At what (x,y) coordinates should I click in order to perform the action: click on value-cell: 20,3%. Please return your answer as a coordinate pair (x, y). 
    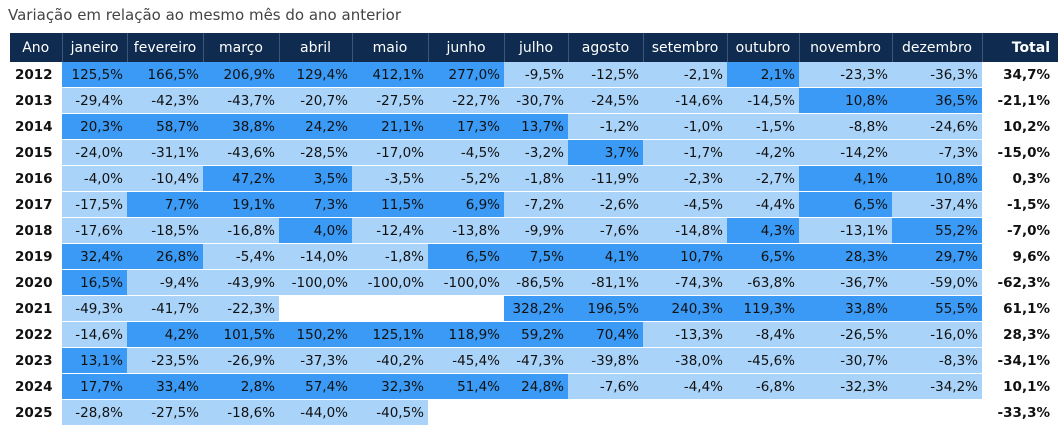
    Looking at the image, I should click on (94, 126).